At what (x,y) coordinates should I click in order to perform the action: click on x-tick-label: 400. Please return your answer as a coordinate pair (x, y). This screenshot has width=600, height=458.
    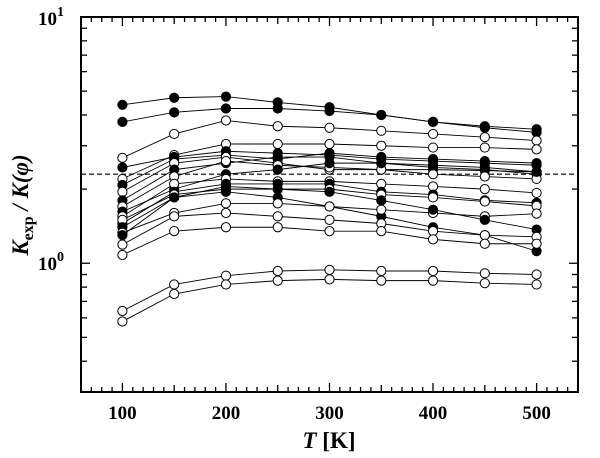
    Looking at the image, I should click on (433, 413).